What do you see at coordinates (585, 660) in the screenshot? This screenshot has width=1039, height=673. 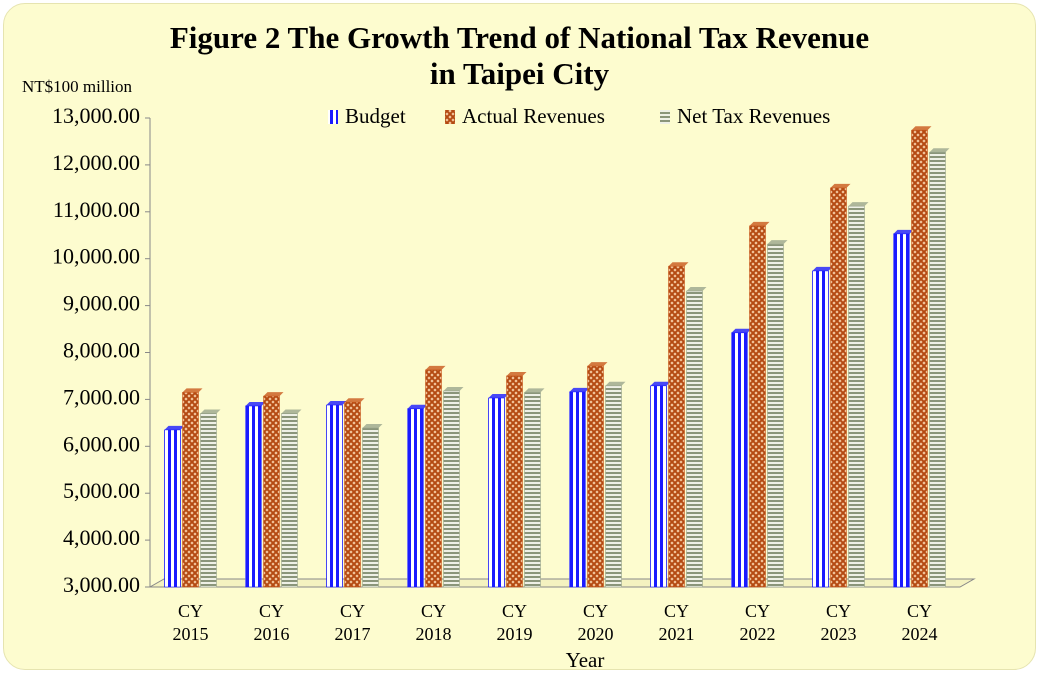 I see `x-axis-label: Year` at bounding box center [585, 660].